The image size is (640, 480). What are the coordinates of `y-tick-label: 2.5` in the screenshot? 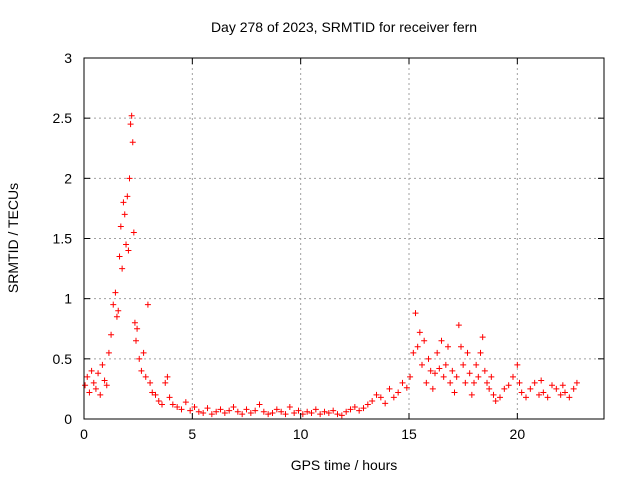 It's located at (63, 118).